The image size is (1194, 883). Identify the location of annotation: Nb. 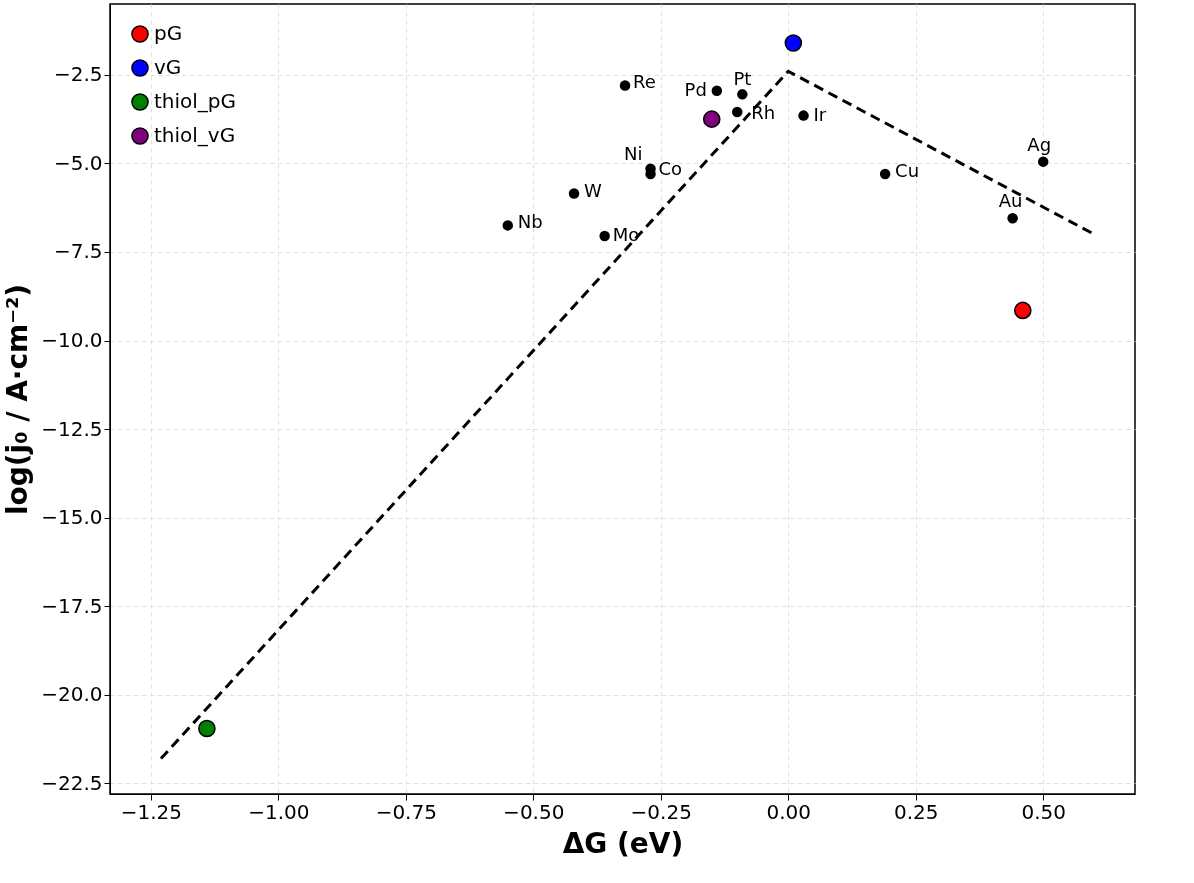
(530, 222).